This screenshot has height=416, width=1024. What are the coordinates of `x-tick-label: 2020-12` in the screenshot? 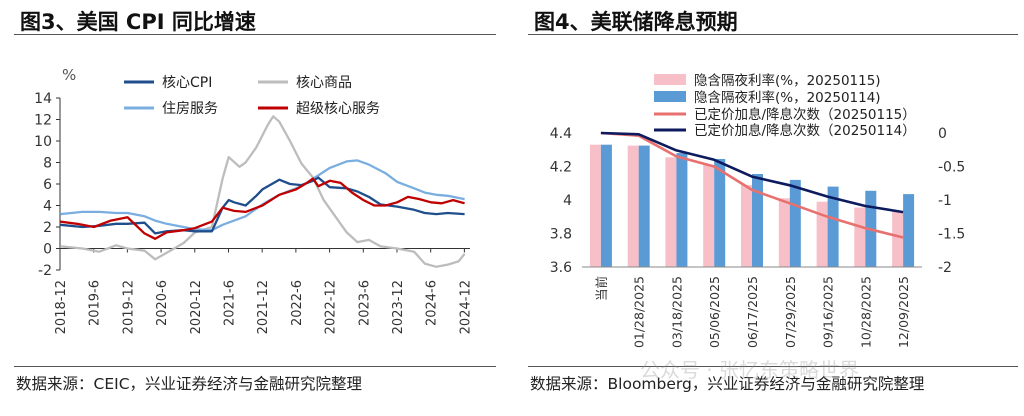 It's located at (196, 307).